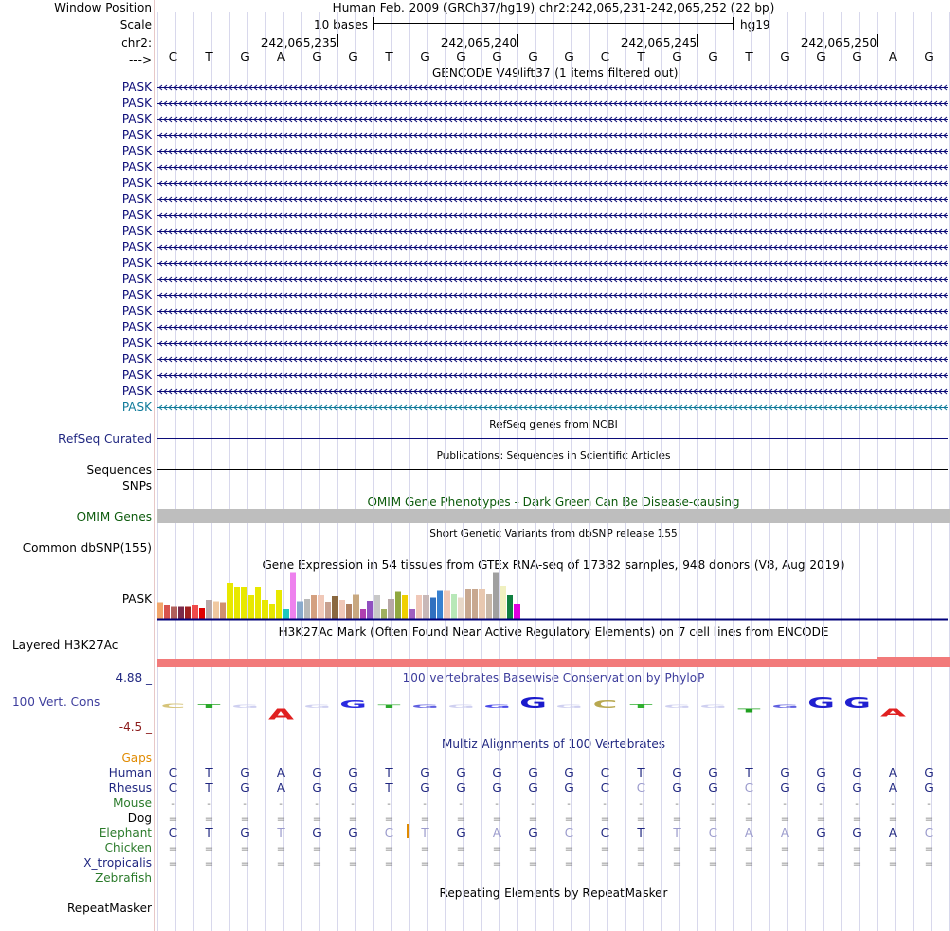  What do you see at coordinates (553, 663) in the screenshot?
I see `h3k27ac-signal` at bounding box center [553, 663].